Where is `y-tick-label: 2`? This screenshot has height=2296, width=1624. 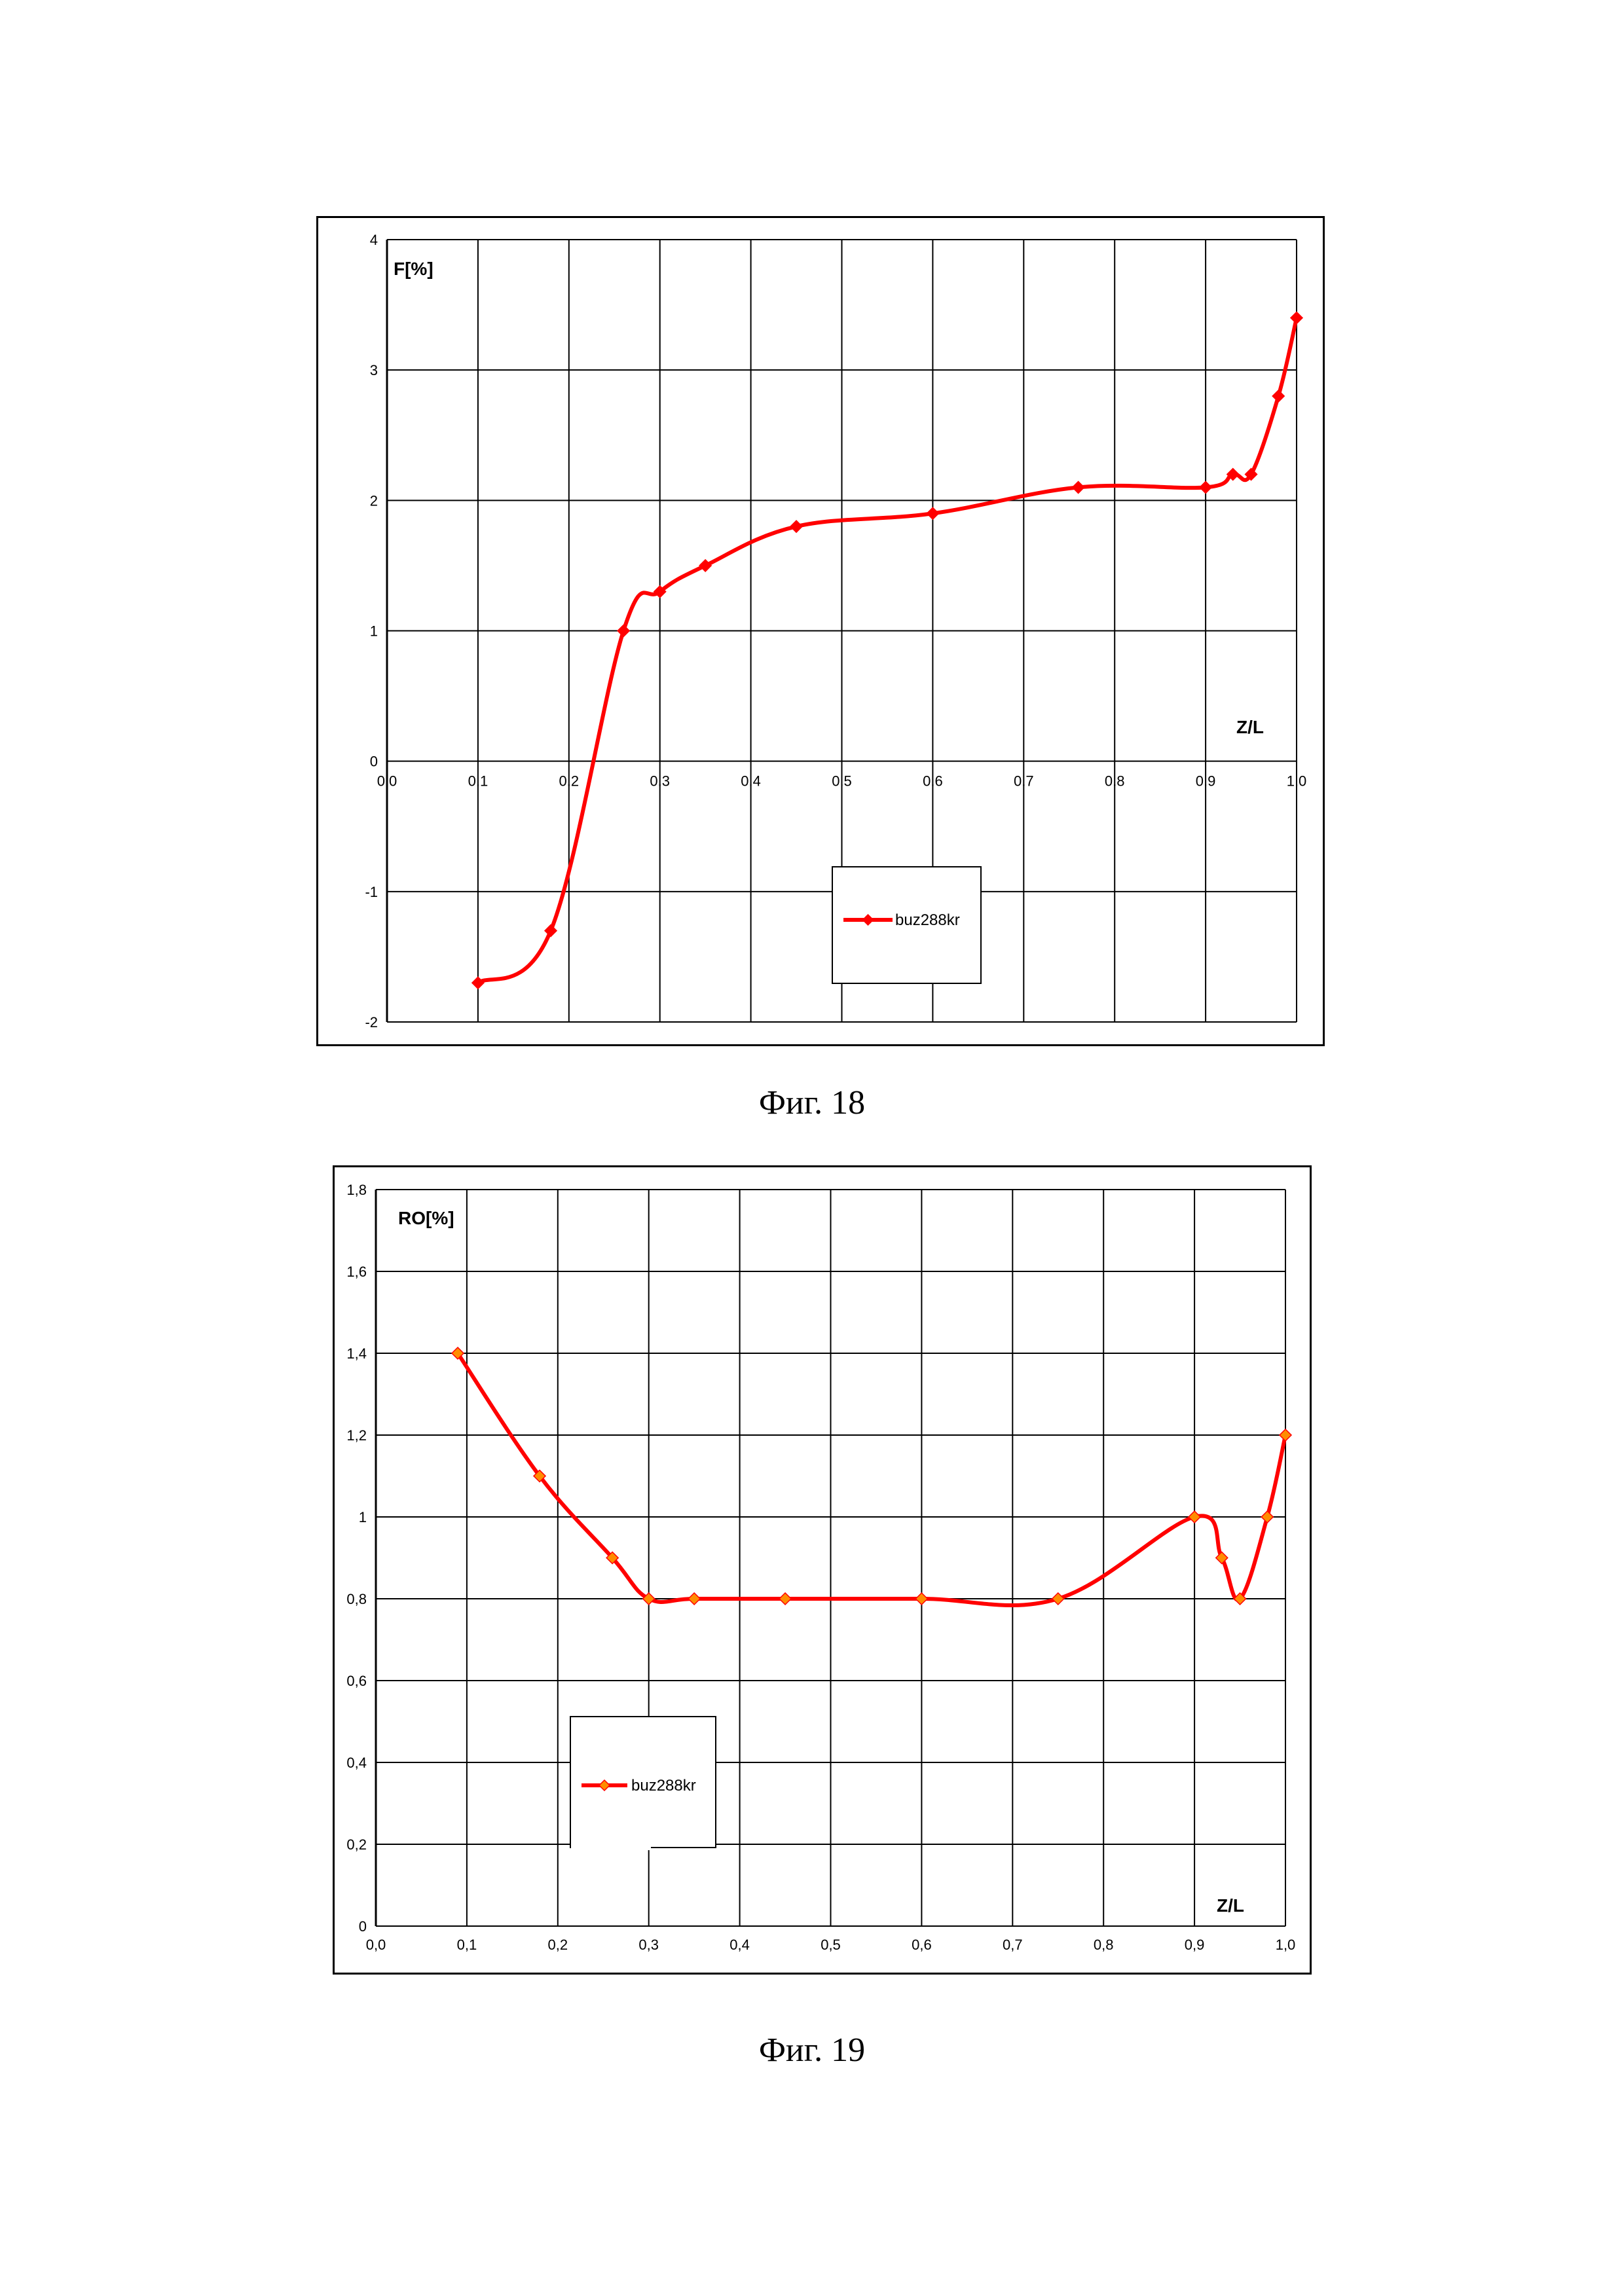
y-tick-label: 2 is located at coordinates (374, 500).